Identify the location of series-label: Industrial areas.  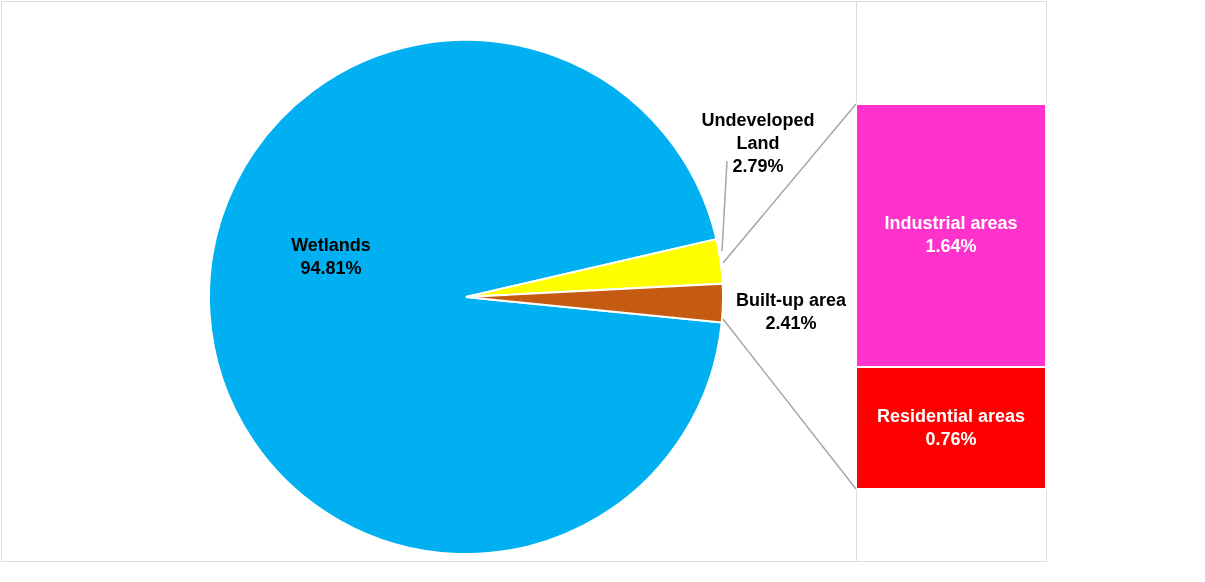
(951, 223).